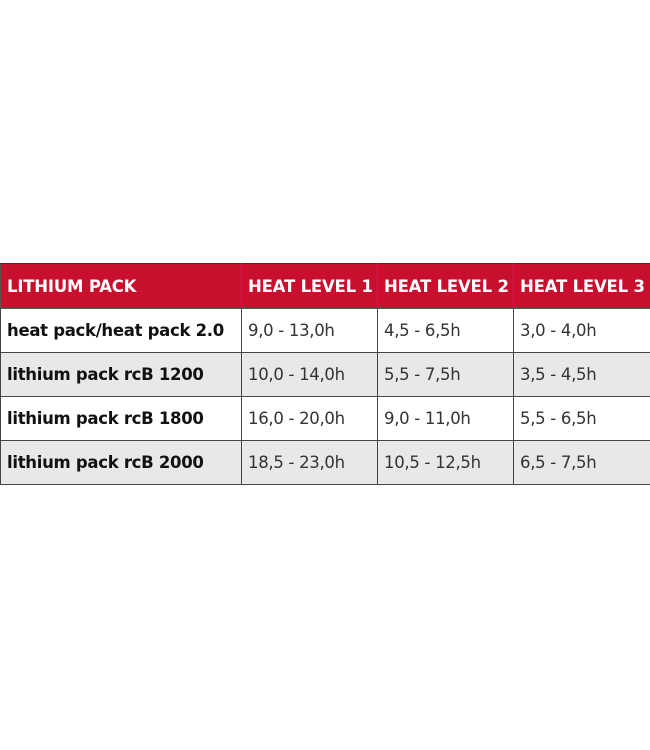 The width and height of the screenshot is (650, 750). What do you see at coordinates (445, 330) in the screenshot?
I see `cell-level-2: 4,5 - 6,5h` at bounding box center [445, 330].